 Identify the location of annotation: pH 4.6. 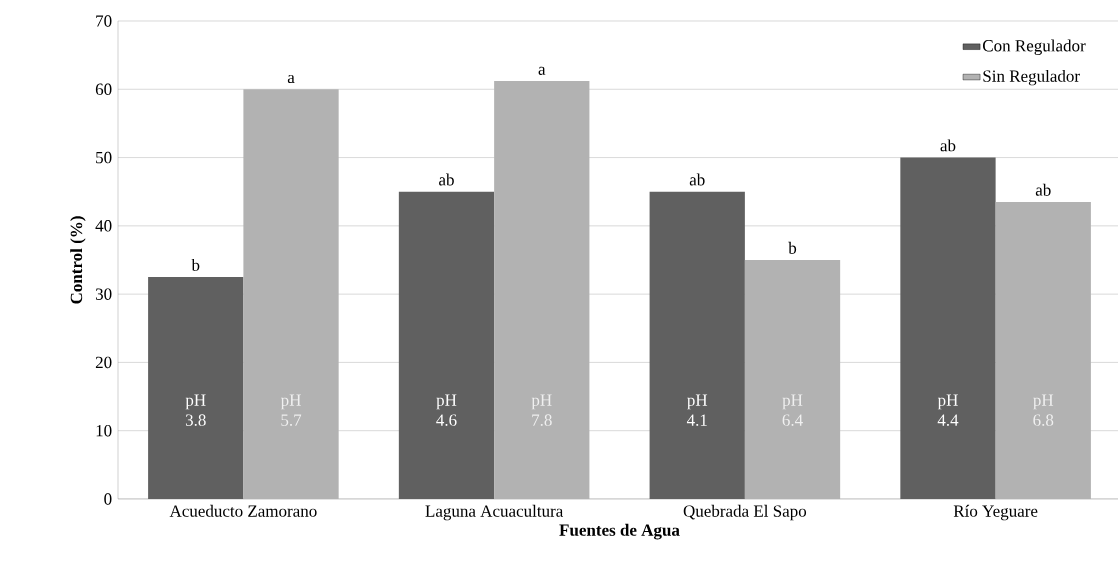
(446, 410).